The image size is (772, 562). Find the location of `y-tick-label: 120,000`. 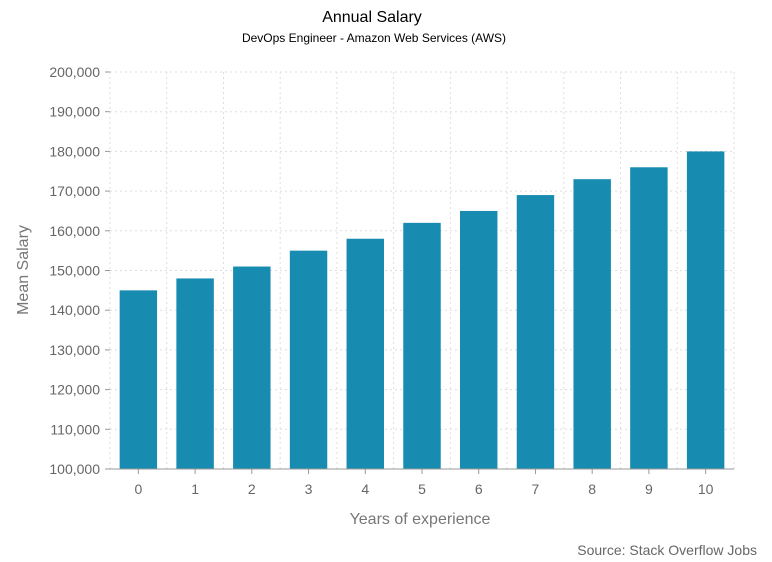

y-tick-label: 120,000 is located at coordinates (74, 390).